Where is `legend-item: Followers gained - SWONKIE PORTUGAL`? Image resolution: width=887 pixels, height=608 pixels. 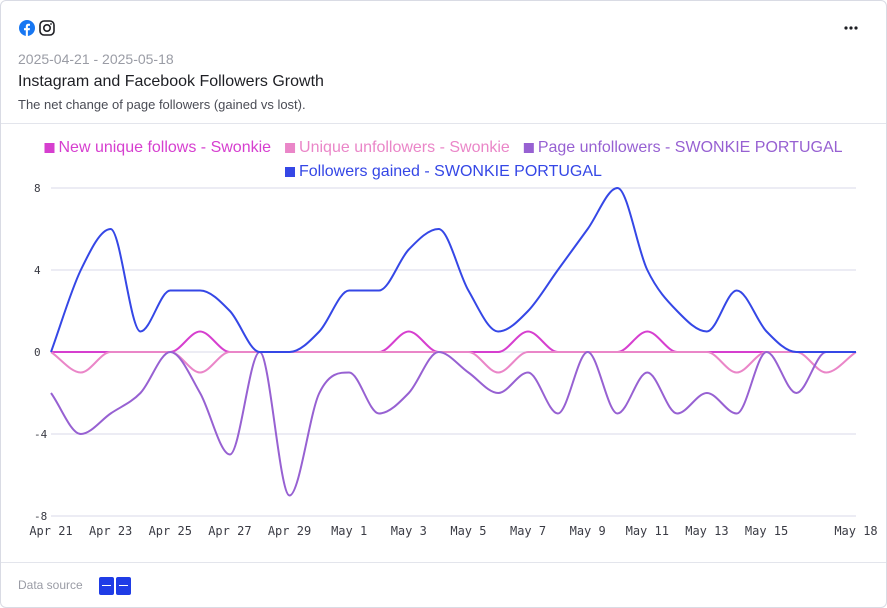
legend-item: Followers gained - SWONKIE PORTUGAL is located at coordinates (443, 171).